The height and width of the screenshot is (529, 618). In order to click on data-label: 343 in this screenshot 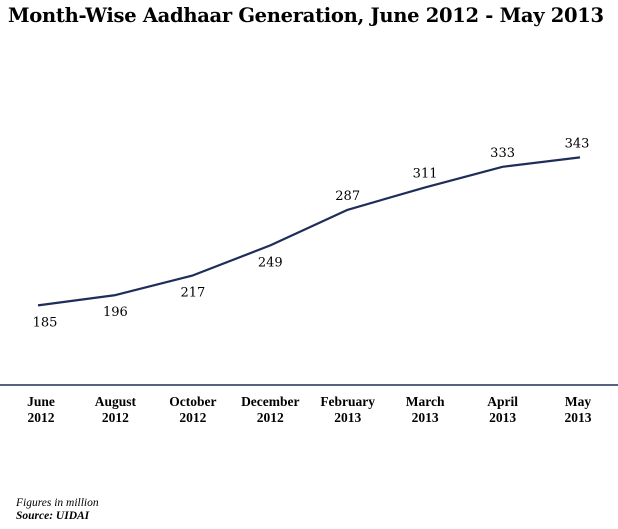, I will do `click(577, 143)`.